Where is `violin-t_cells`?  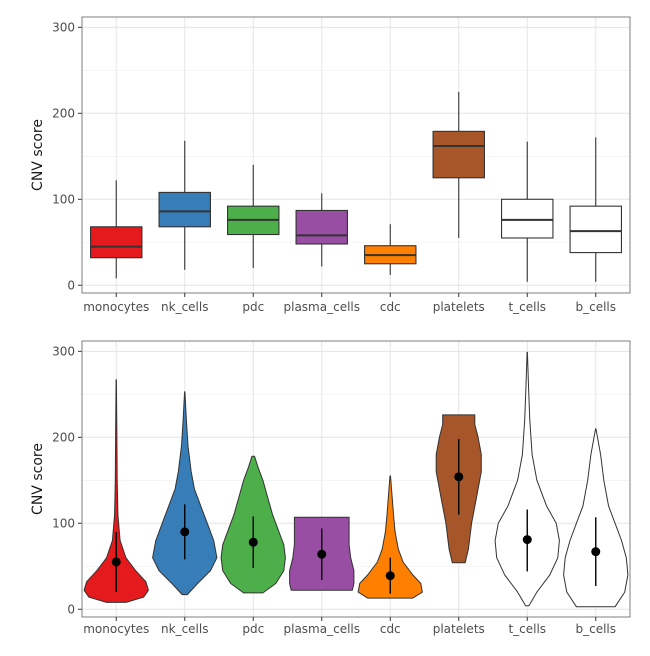
violin-t_cells is located at coordinates (527, 479).